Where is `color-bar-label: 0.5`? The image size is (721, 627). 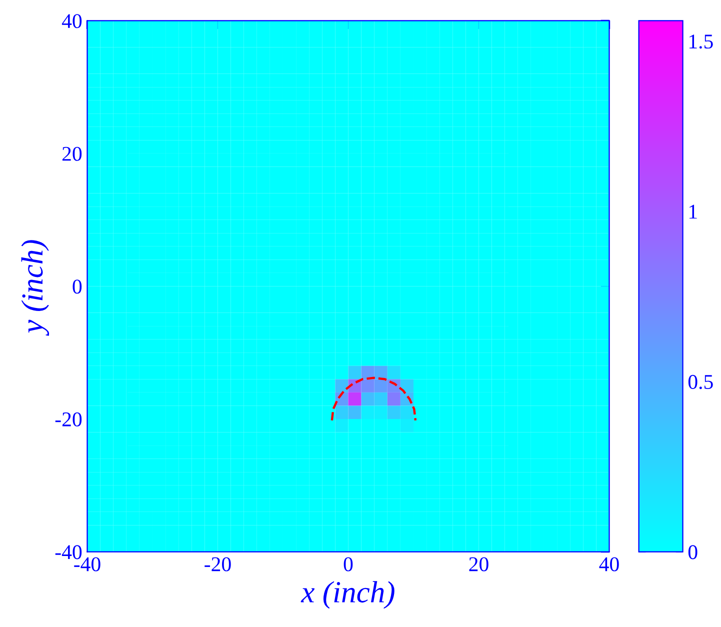 color-bar-label: 0.5 is located at coordinates (700, 382).